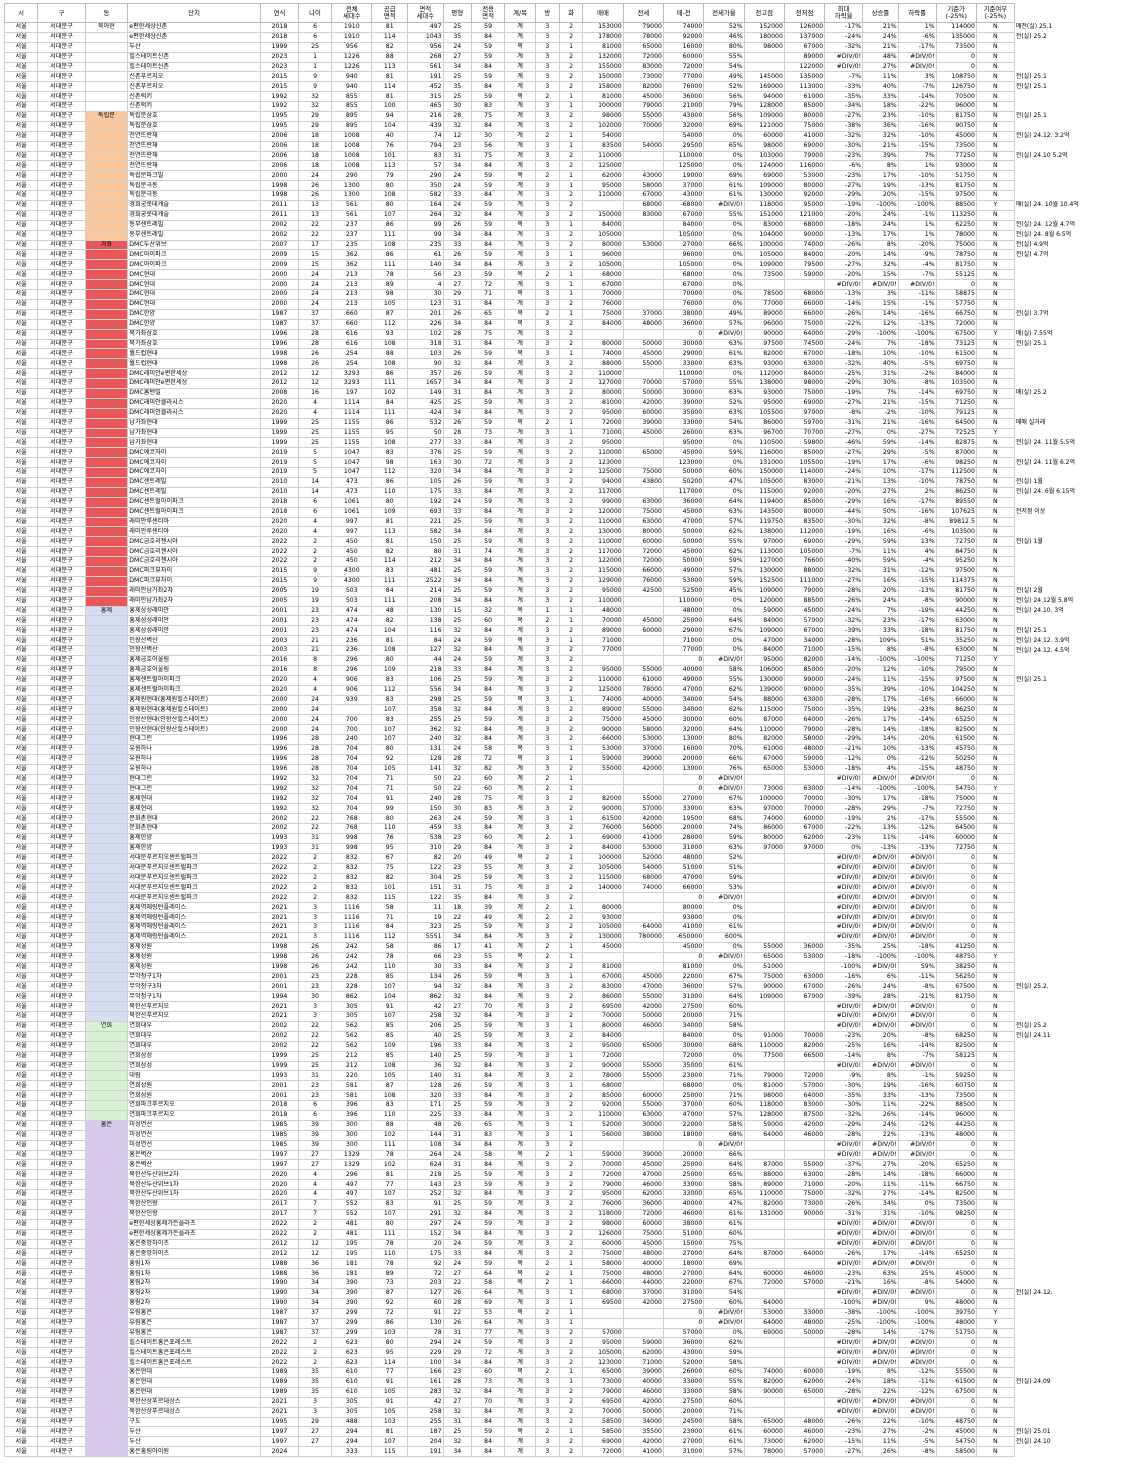 Image resolution: width=1134 pixels, height=1464 pixels. What do you see at coordinates (457, 1333) in the screenshot?
I see `table-cell: 31` at bounding box center [457, 1333].